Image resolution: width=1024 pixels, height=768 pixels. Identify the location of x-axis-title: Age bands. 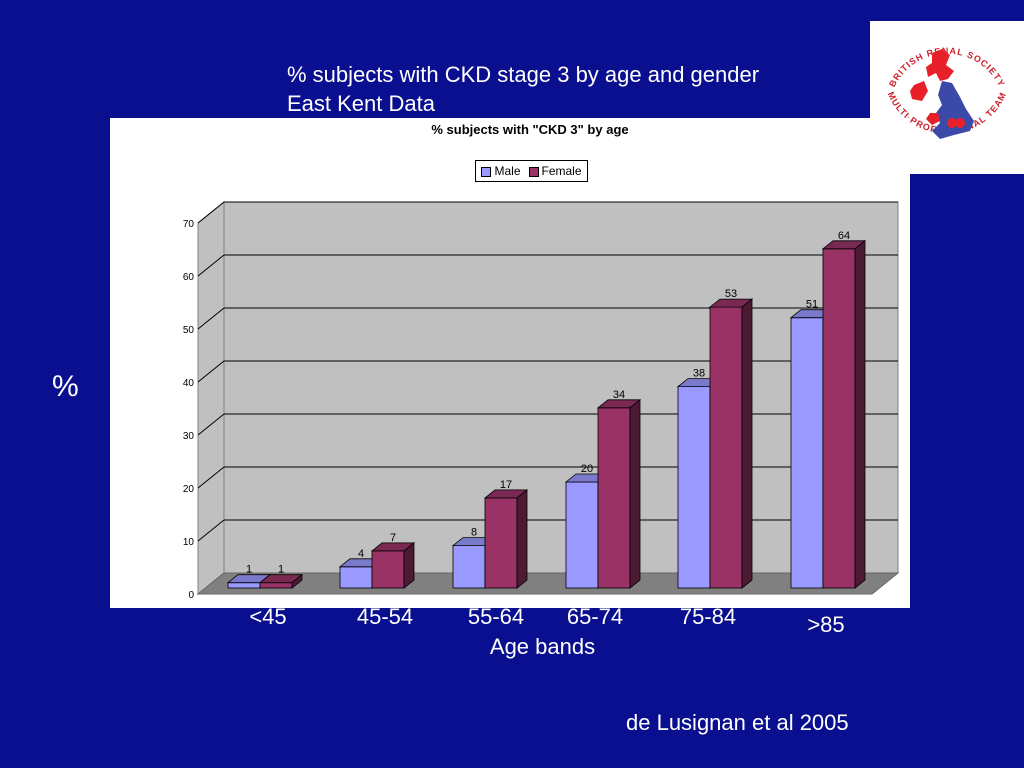
(542, 646).